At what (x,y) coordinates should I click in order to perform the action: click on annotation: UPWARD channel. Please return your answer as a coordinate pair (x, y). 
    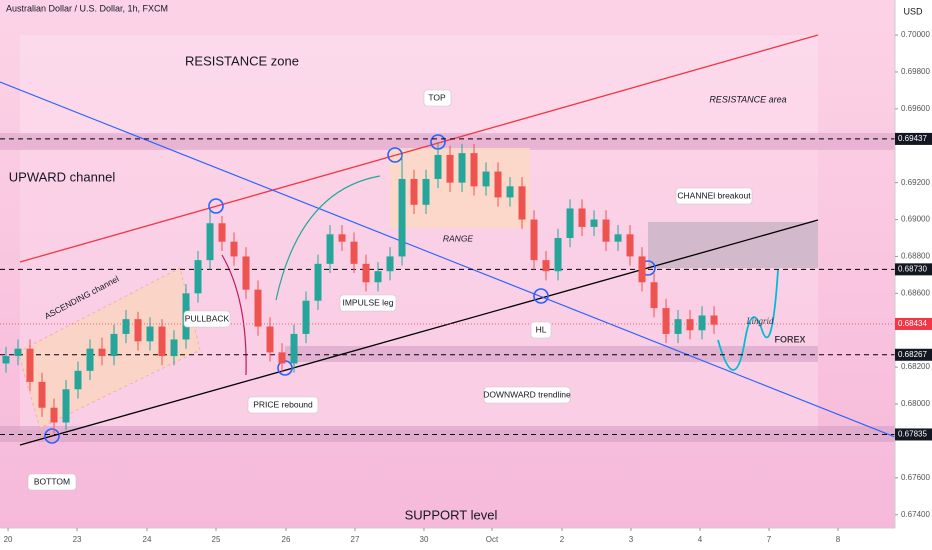
    Looking at the image, I should click on (62, 176).